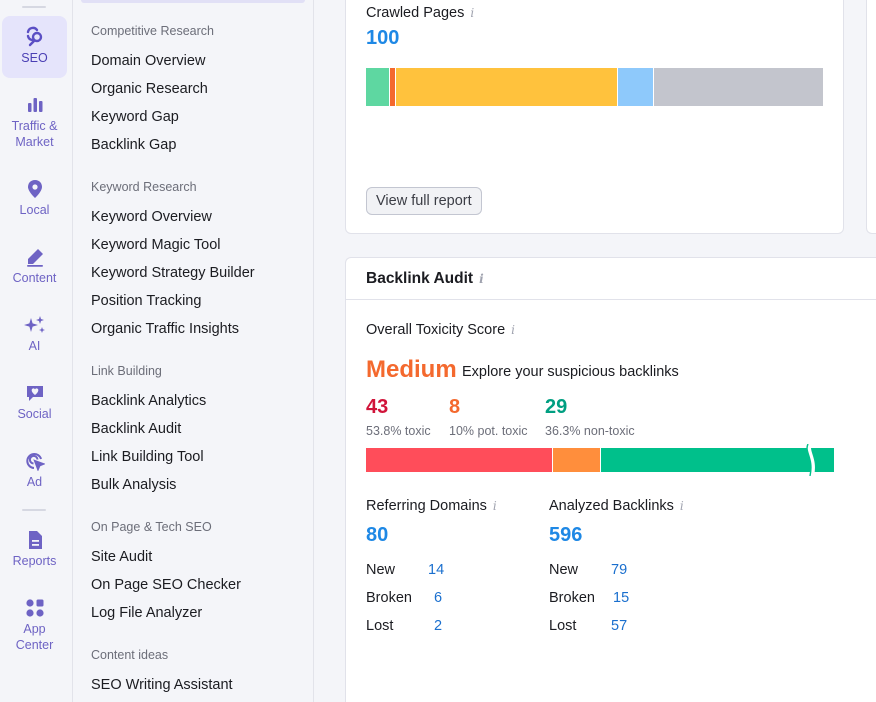  I want to click on menu-item-bulk-analysis: Bulk Analysis, so click(134, 485).